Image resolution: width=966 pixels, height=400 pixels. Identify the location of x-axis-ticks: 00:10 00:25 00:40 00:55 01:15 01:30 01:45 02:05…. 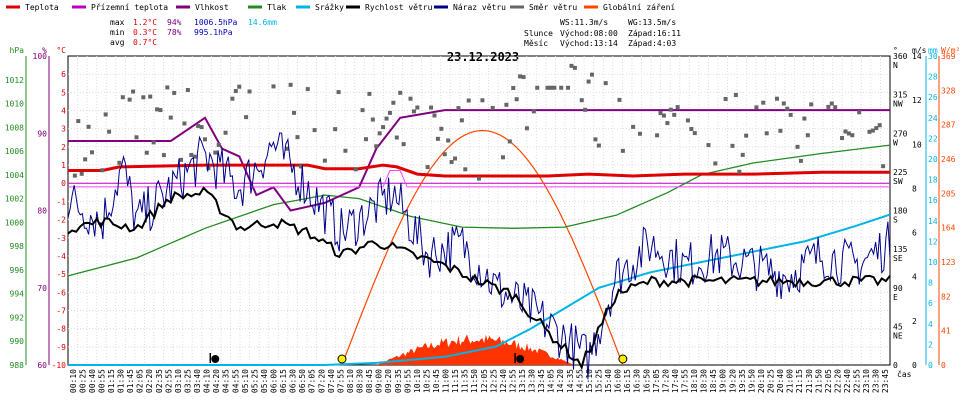
(479, 381).